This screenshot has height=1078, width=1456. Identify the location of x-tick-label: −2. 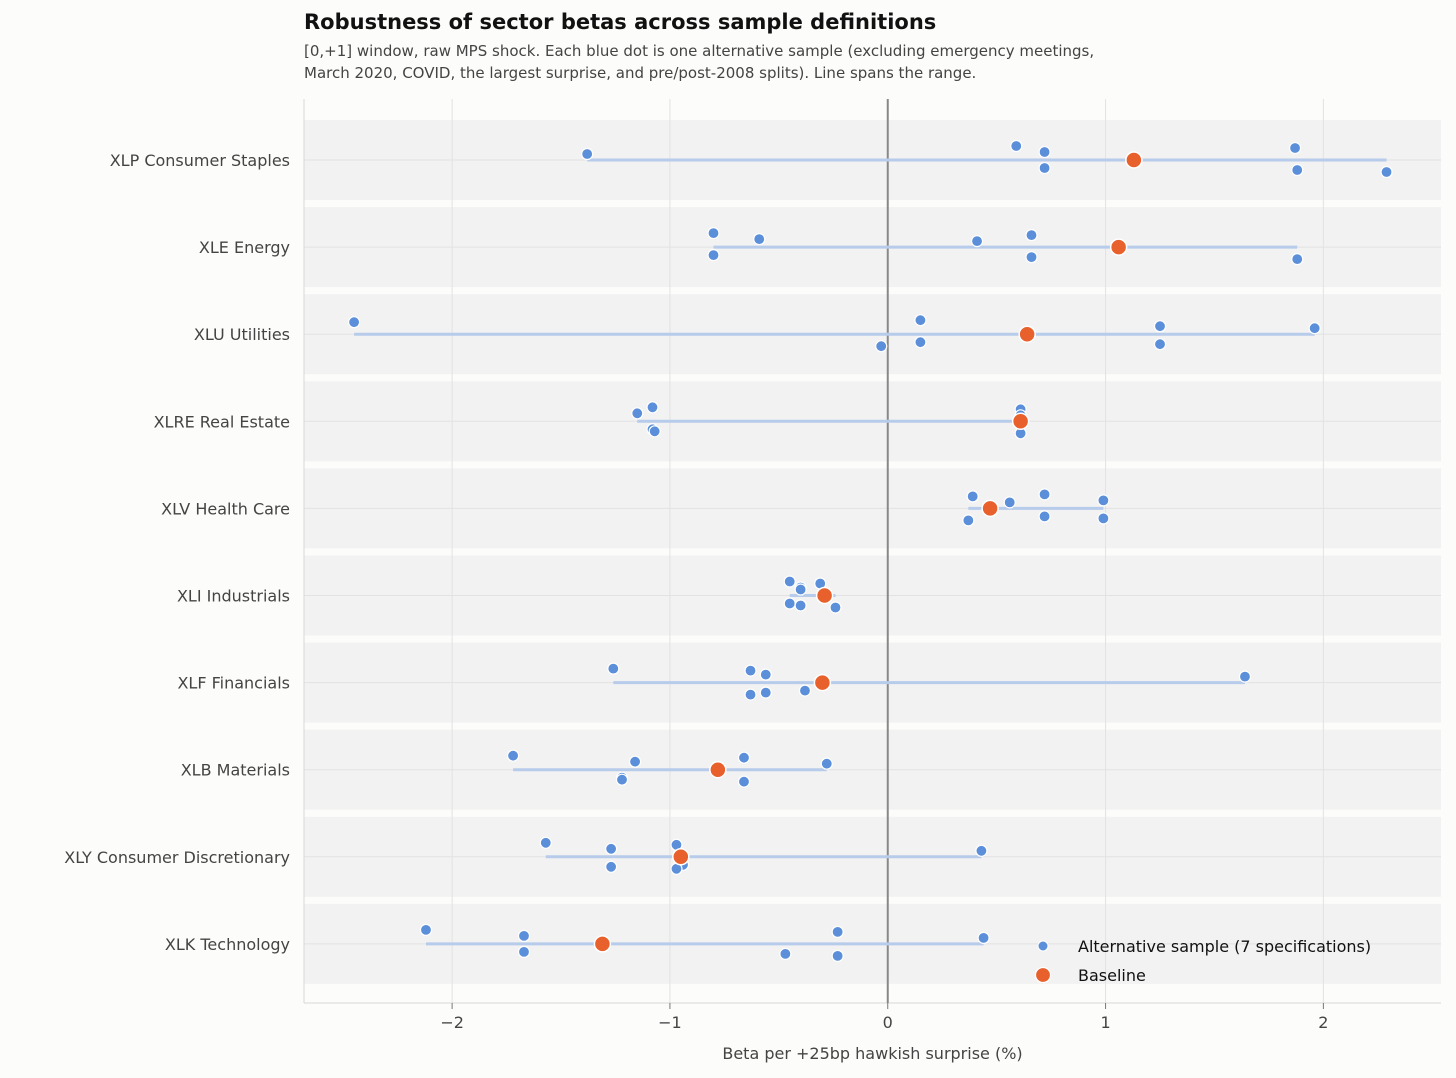
(452, 1022).